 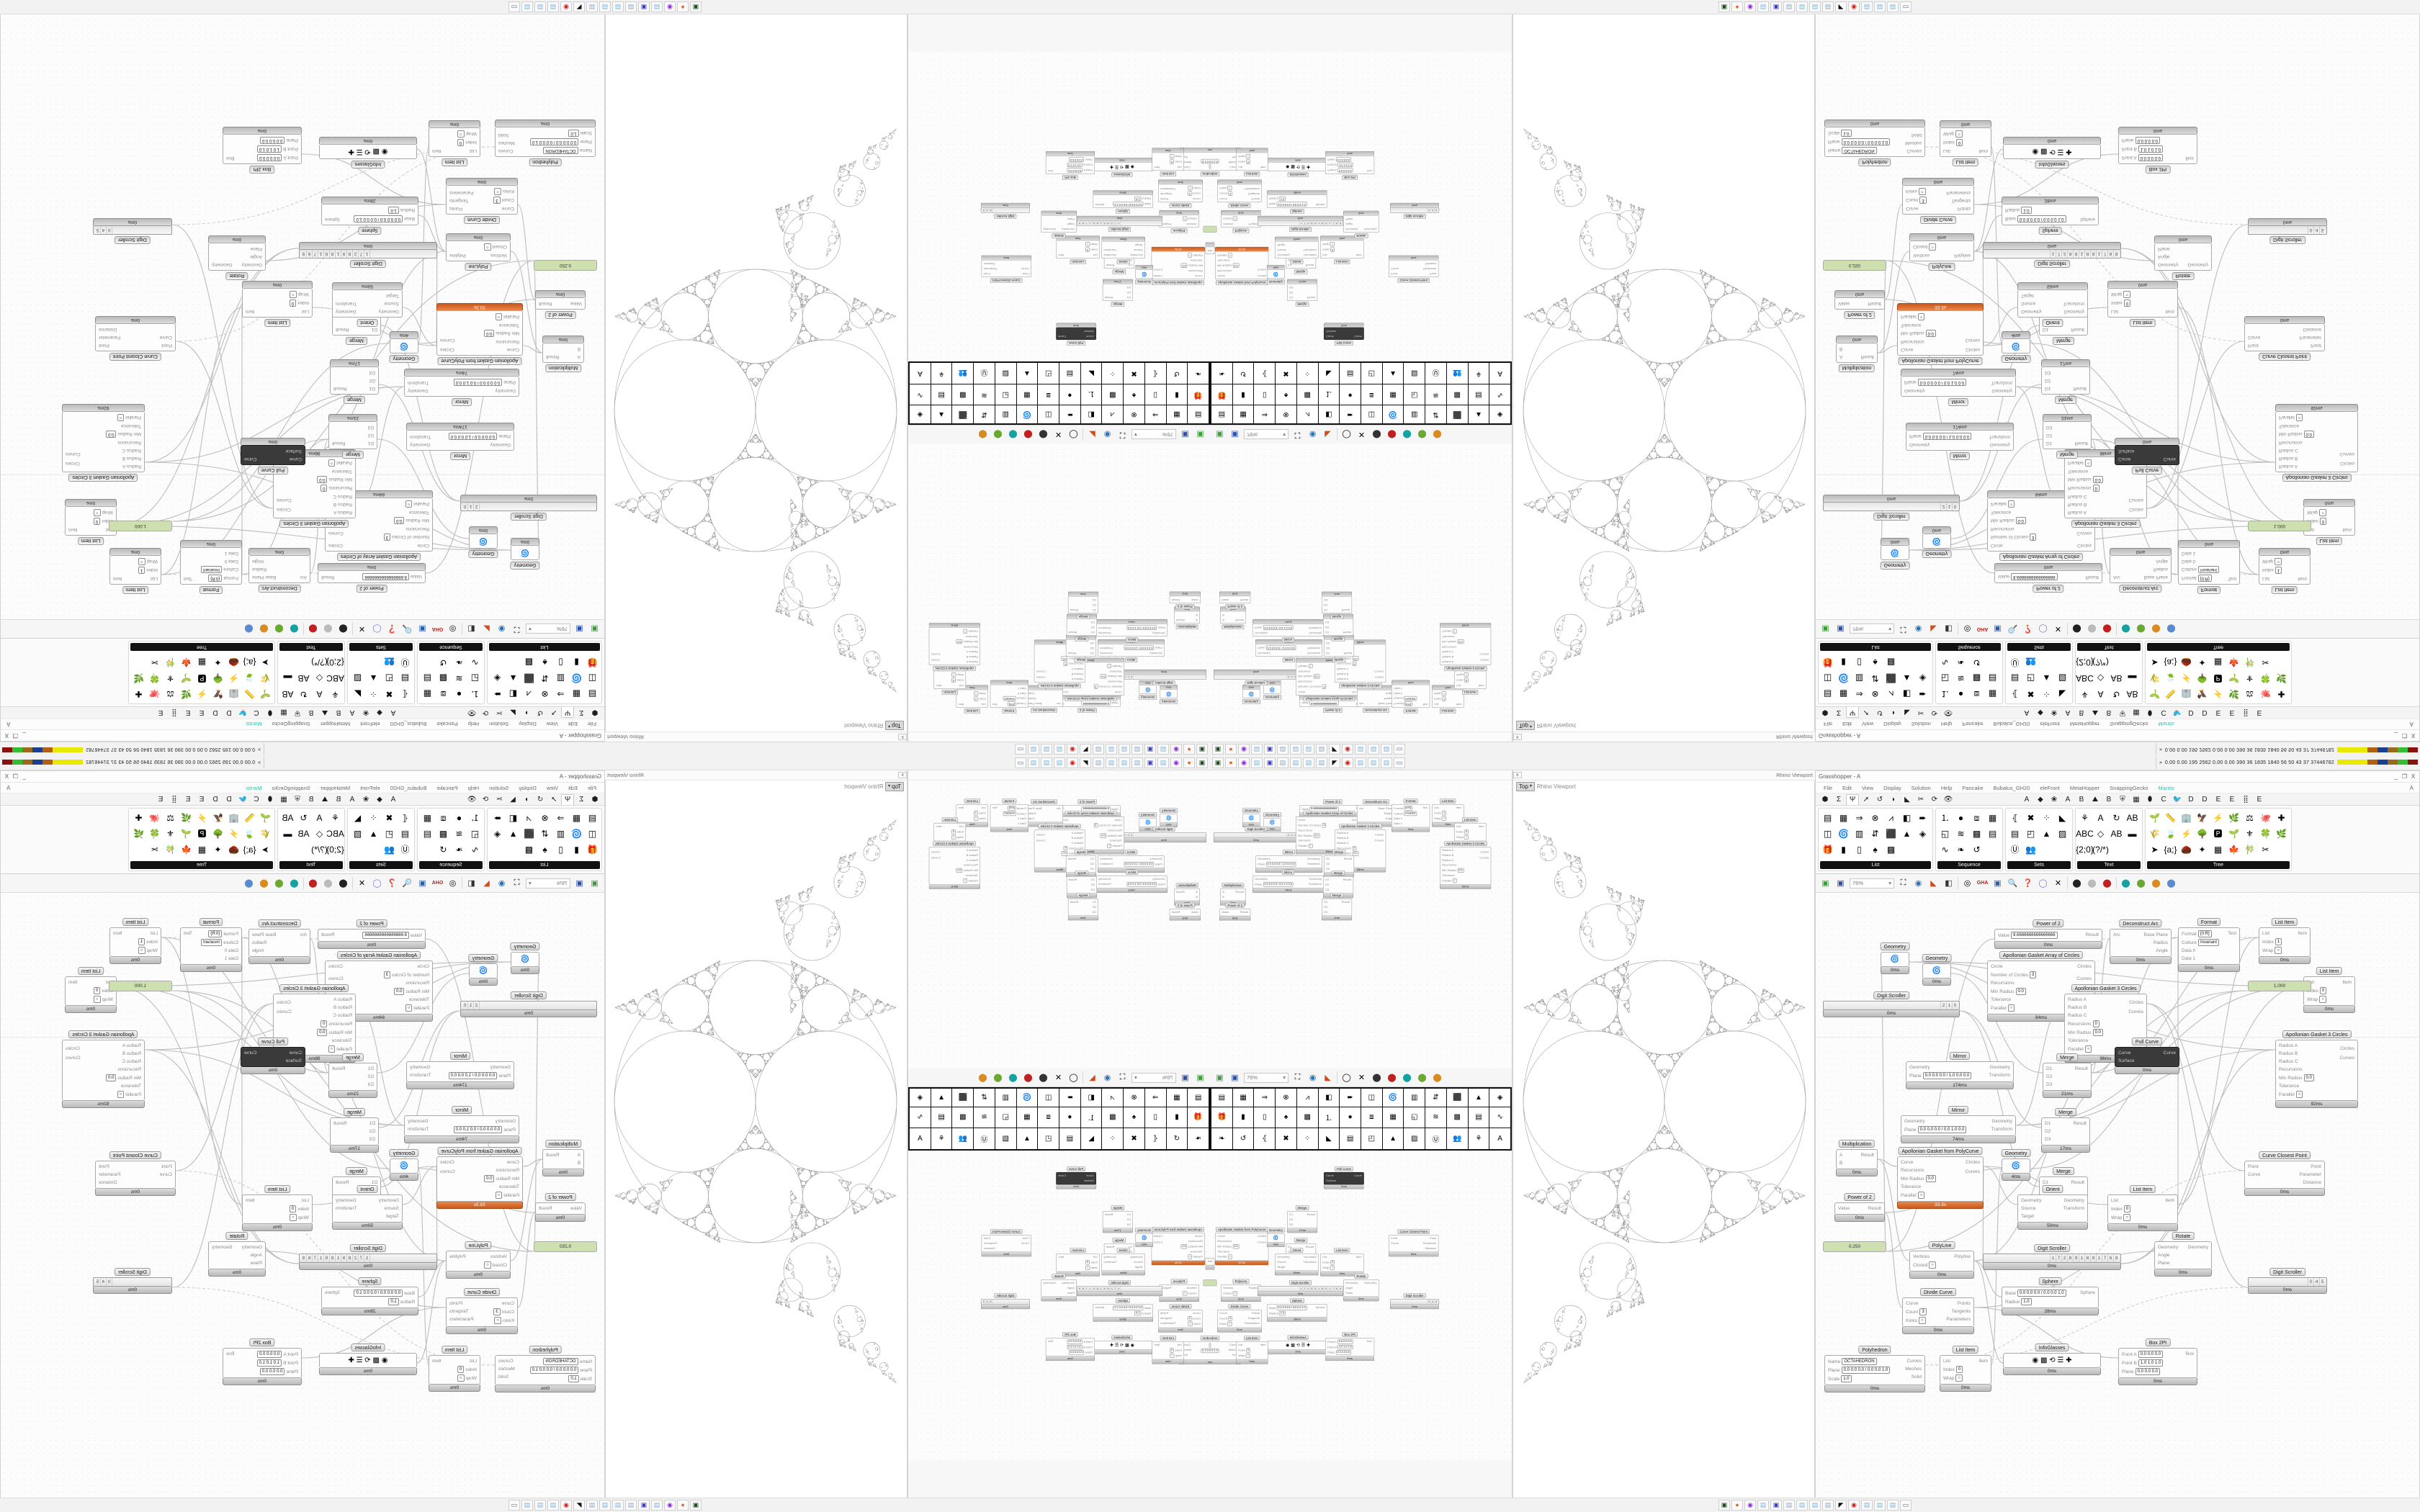 I want to click on component-icon: 🌱, so click(x=2154, y=694).